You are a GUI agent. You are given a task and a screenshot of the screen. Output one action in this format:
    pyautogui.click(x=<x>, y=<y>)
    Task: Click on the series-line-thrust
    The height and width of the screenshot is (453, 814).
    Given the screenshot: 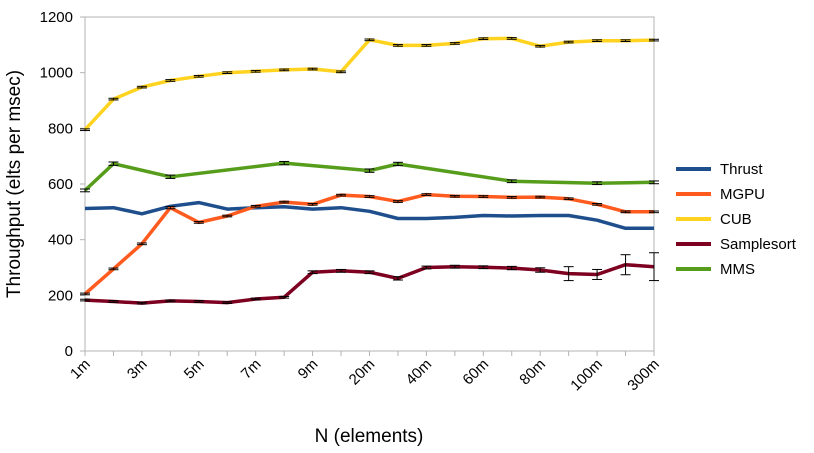 What is the action you would take?
    pyautogui.click(x=369, y=215)
    